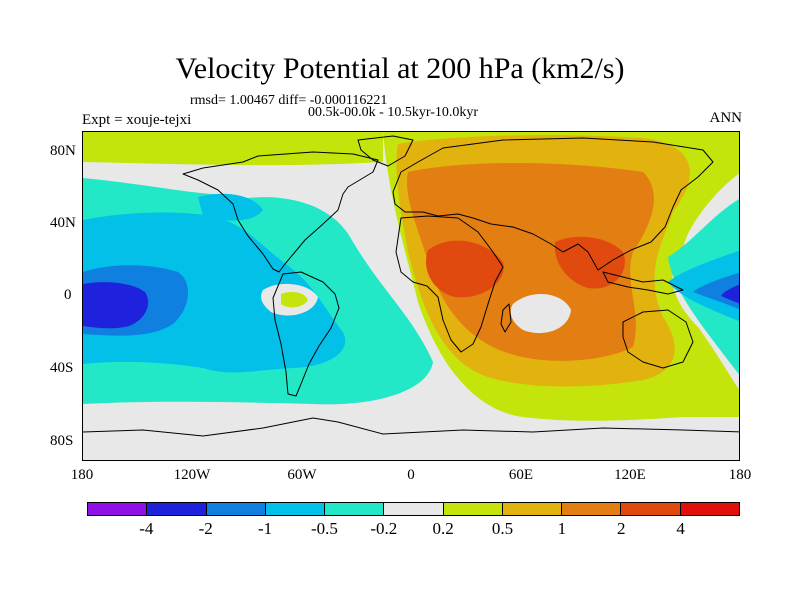  Describe the element at coordinates (205, 528) in the screenshot. I see `colorbar-label-1: -2` at that location.